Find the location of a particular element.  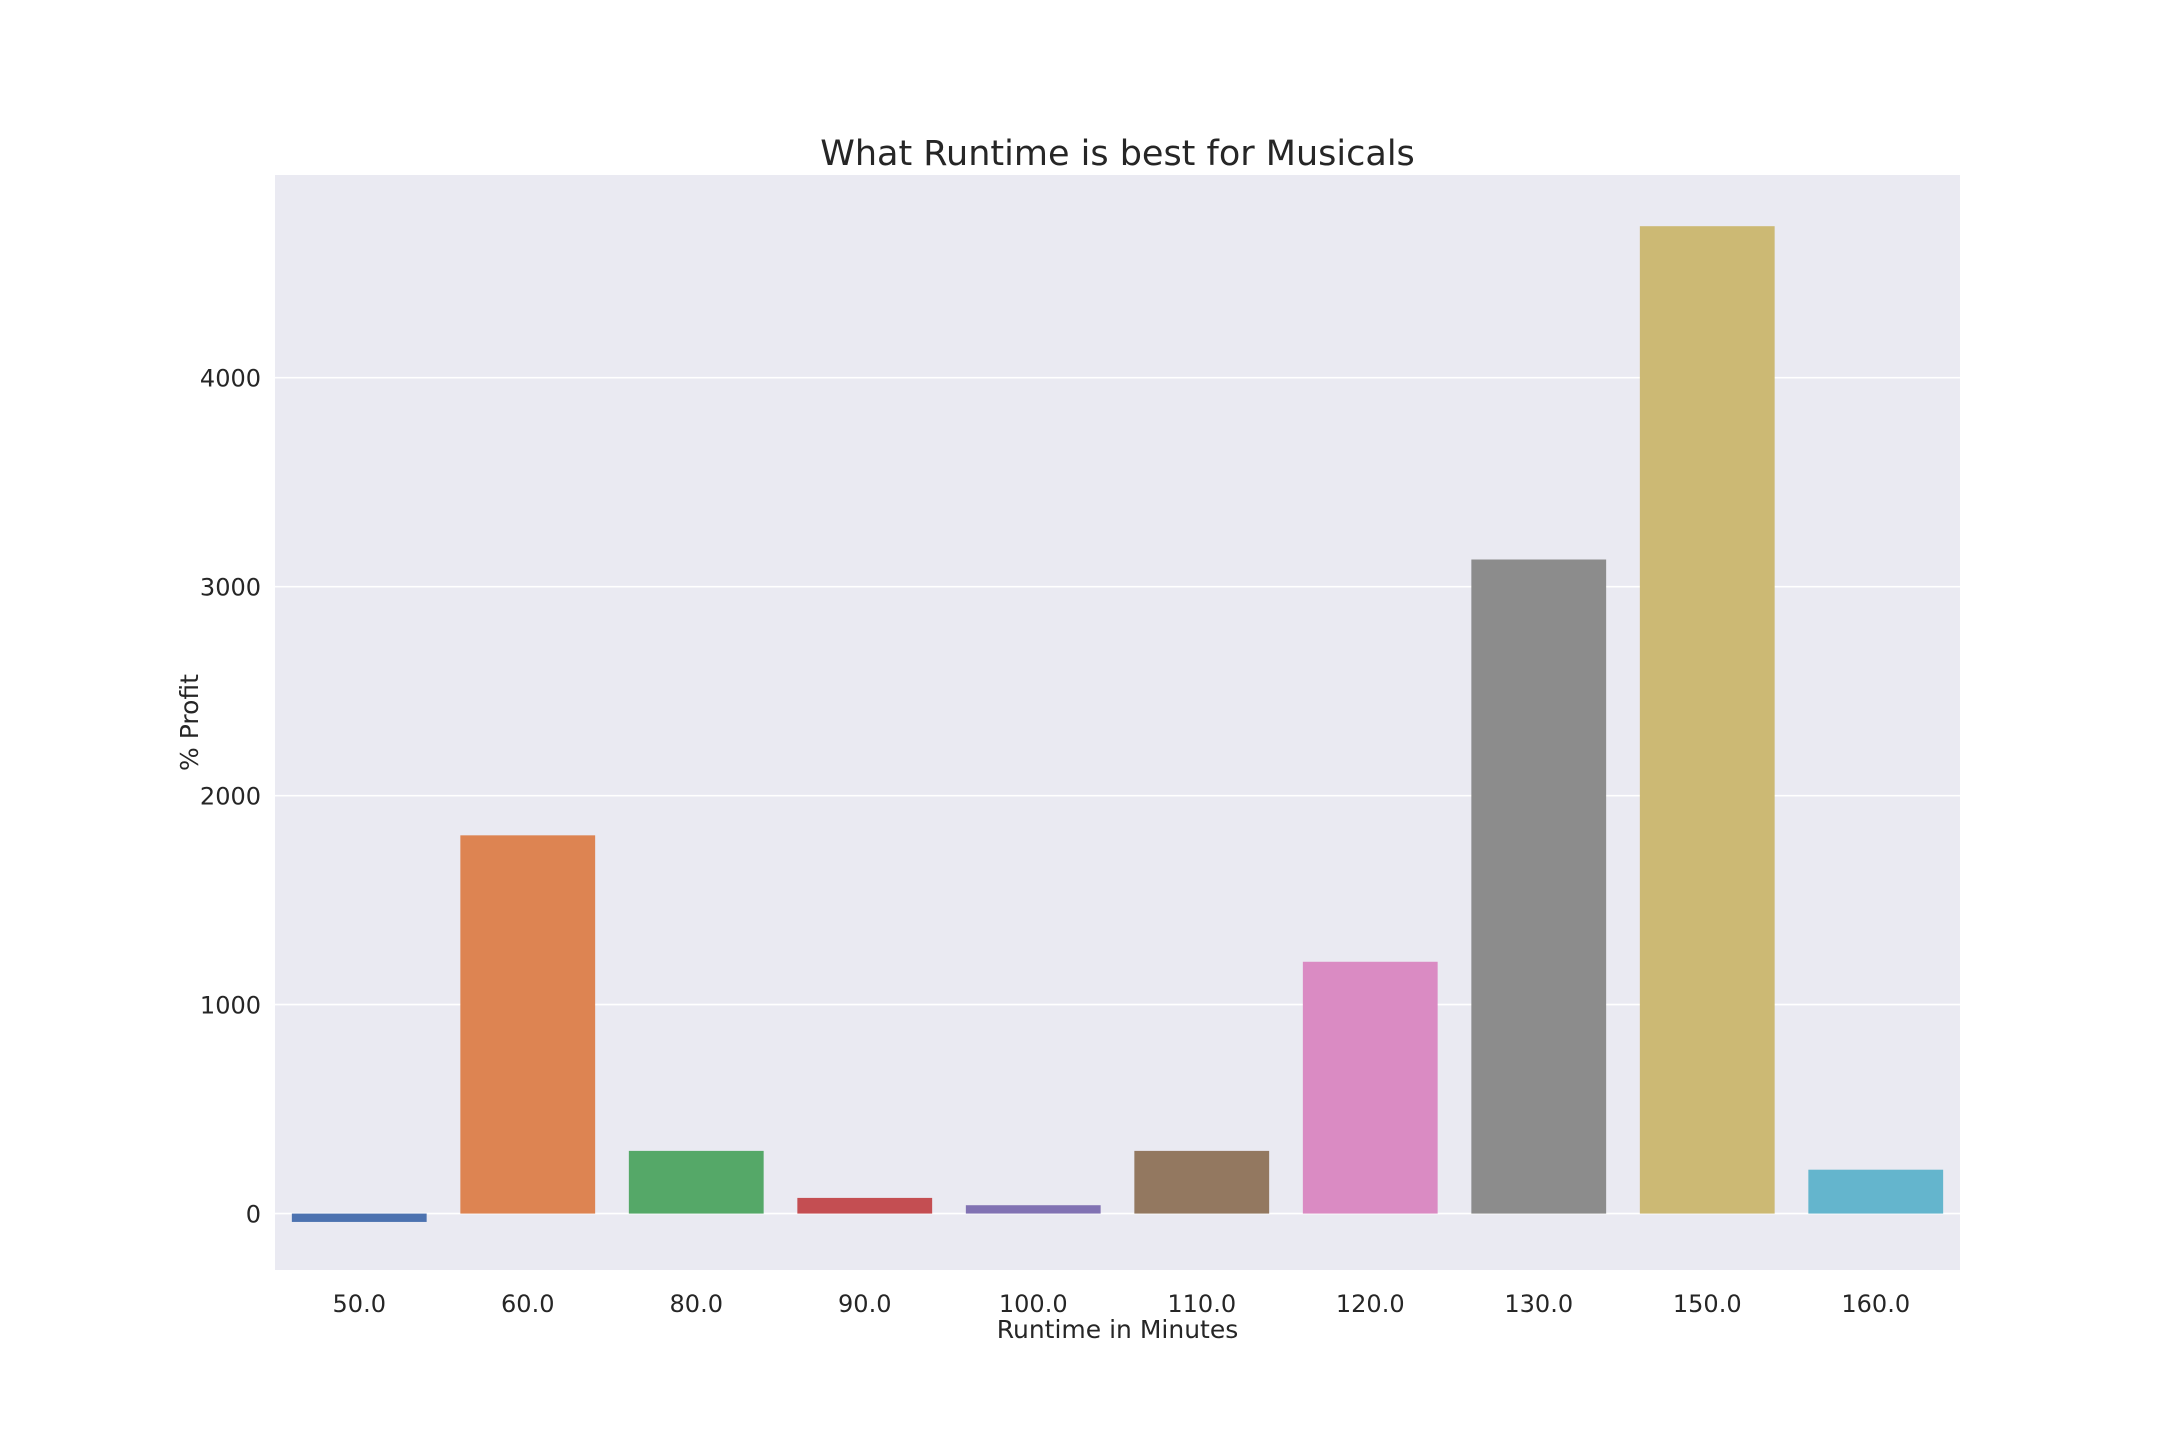

bar-130.0 is located at coordinates (1539, 886).